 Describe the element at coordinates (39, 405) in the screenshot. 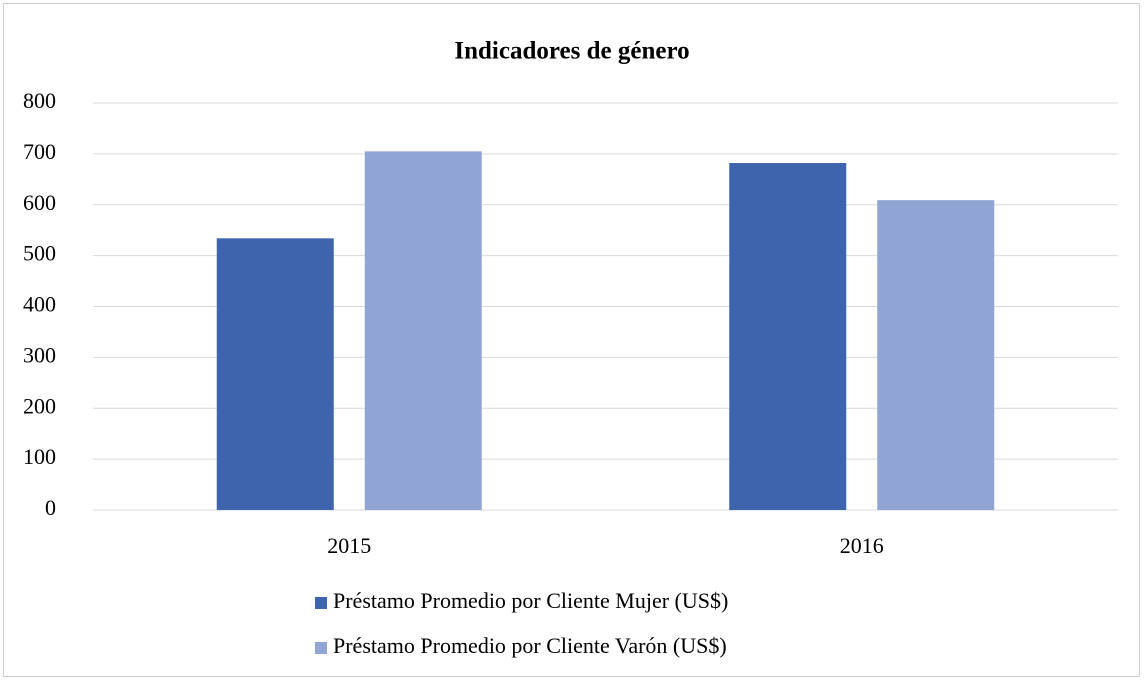

I see `y-tick-label: 200` at that location.